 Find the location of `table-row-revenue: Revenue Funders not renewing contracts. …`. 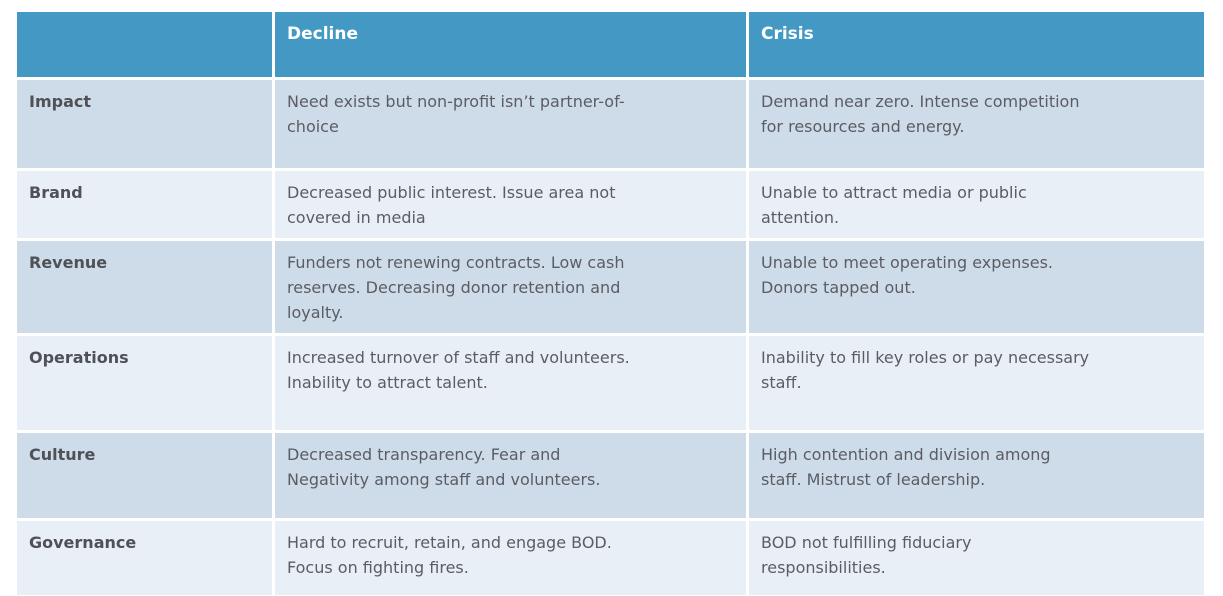

table-row-revenue: Revenue Funders not renewing contracts. … is located at coordinates (610, 287).